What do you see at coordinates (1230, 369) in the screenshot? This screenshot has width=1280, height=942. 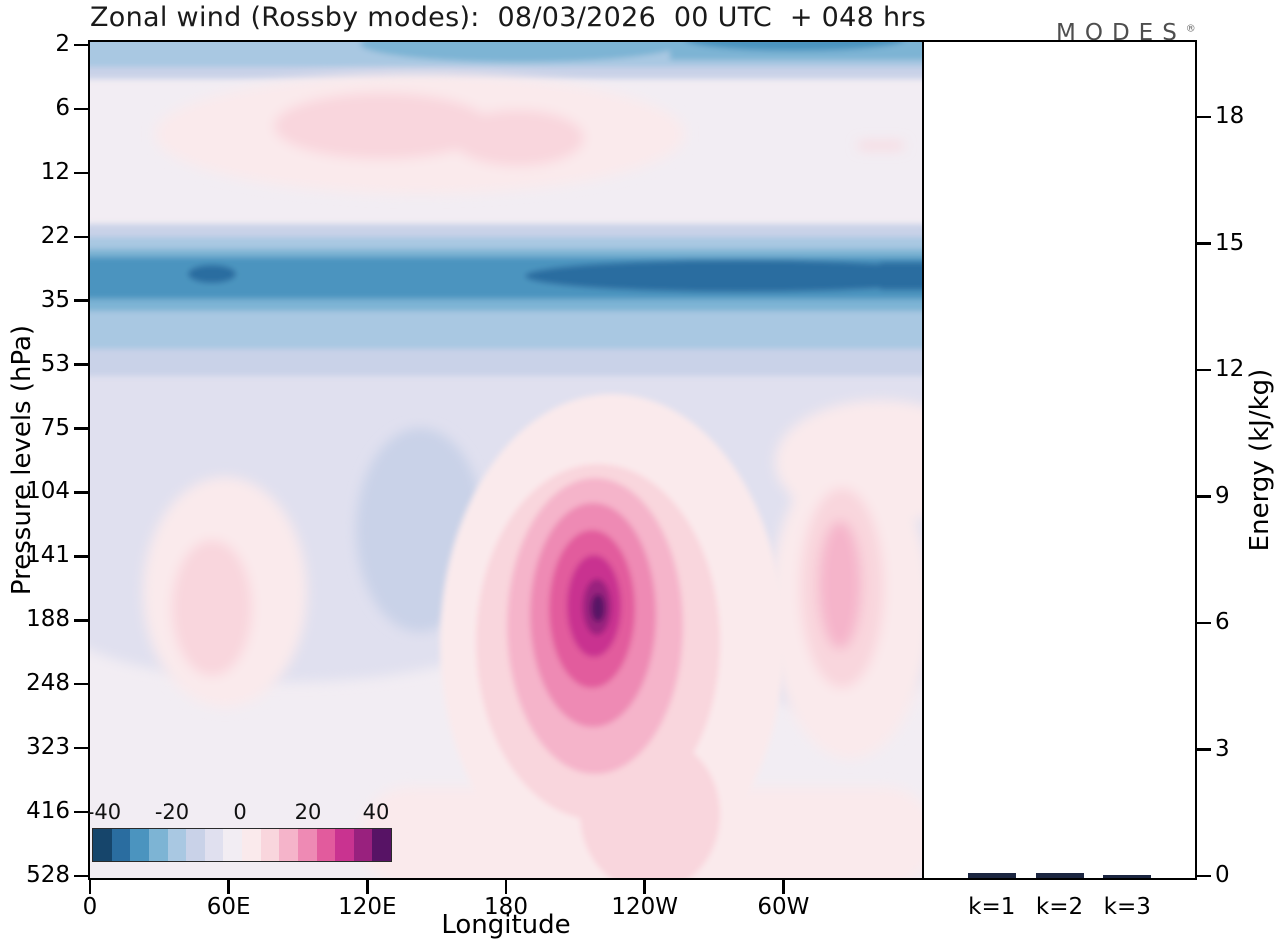 I see `energy-tick-label: 12` at bounding box center [1230, 369].